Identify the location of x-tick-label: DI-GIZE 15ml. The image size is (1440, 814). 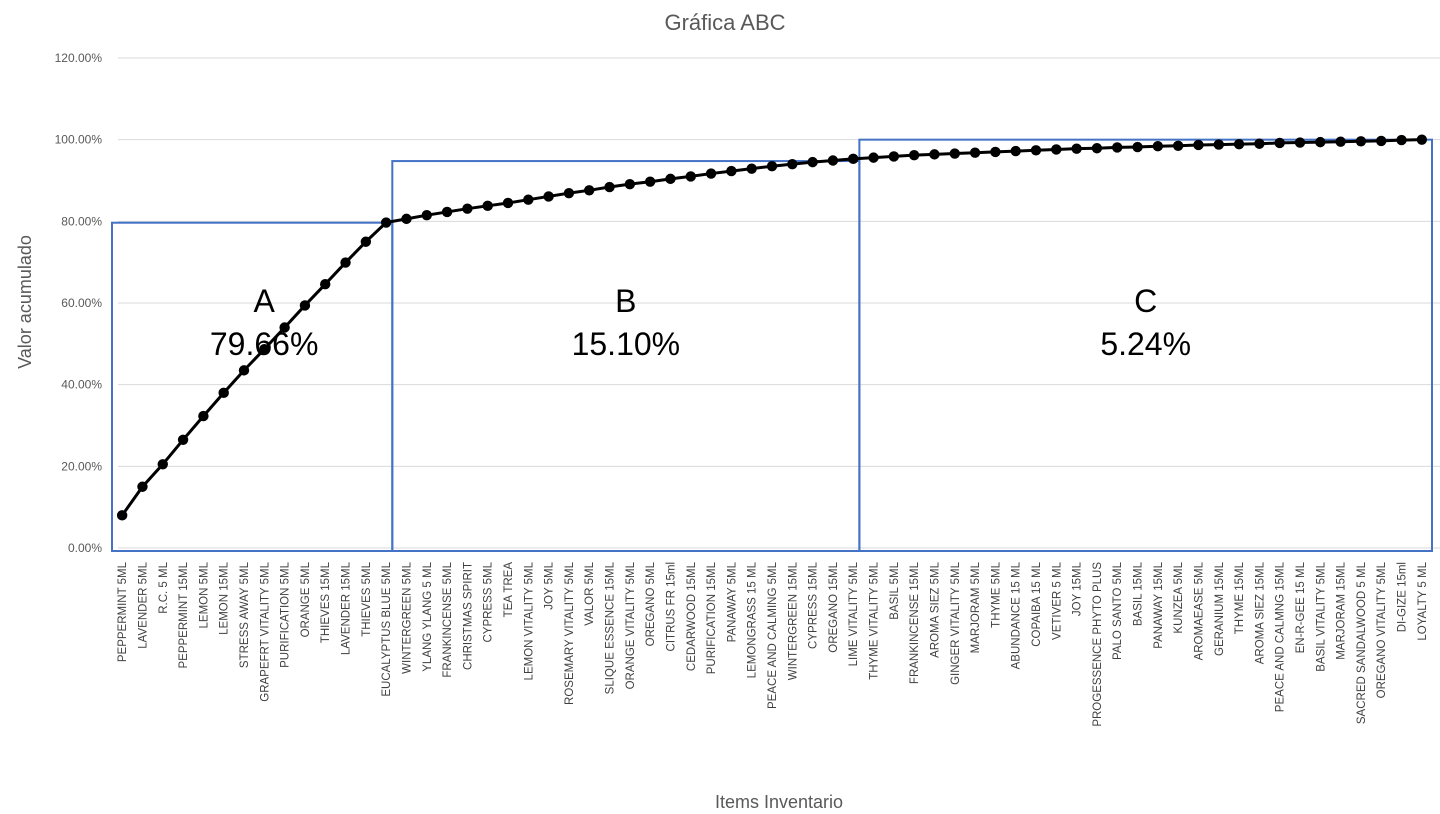
(1403, 597).